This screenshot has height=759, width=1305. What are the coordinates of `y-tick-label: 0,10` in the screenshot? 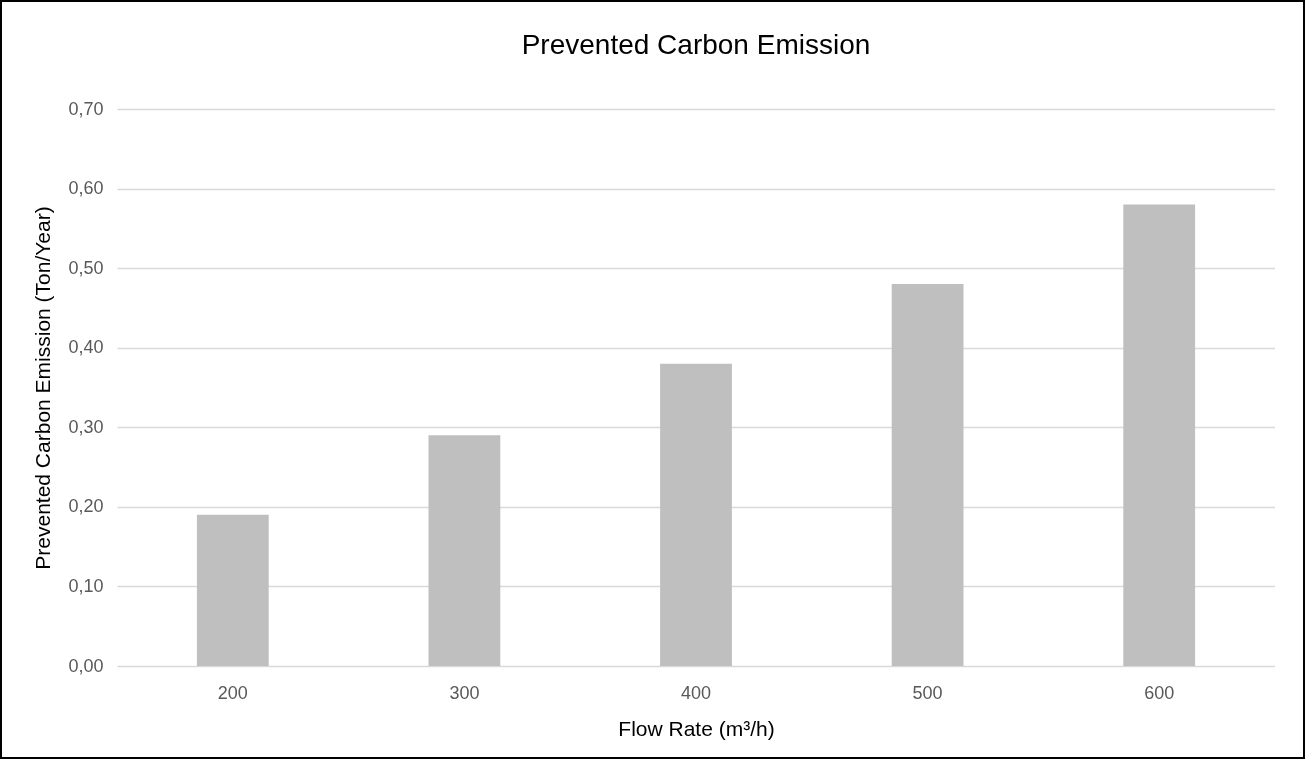 It's located at (86, 585).